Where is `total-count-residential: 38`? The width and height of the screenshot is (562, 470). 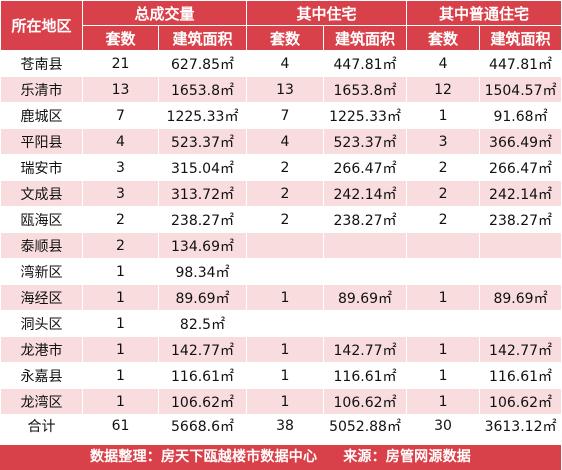 total-count-residential: 38 is located at coordinates (285, 425).